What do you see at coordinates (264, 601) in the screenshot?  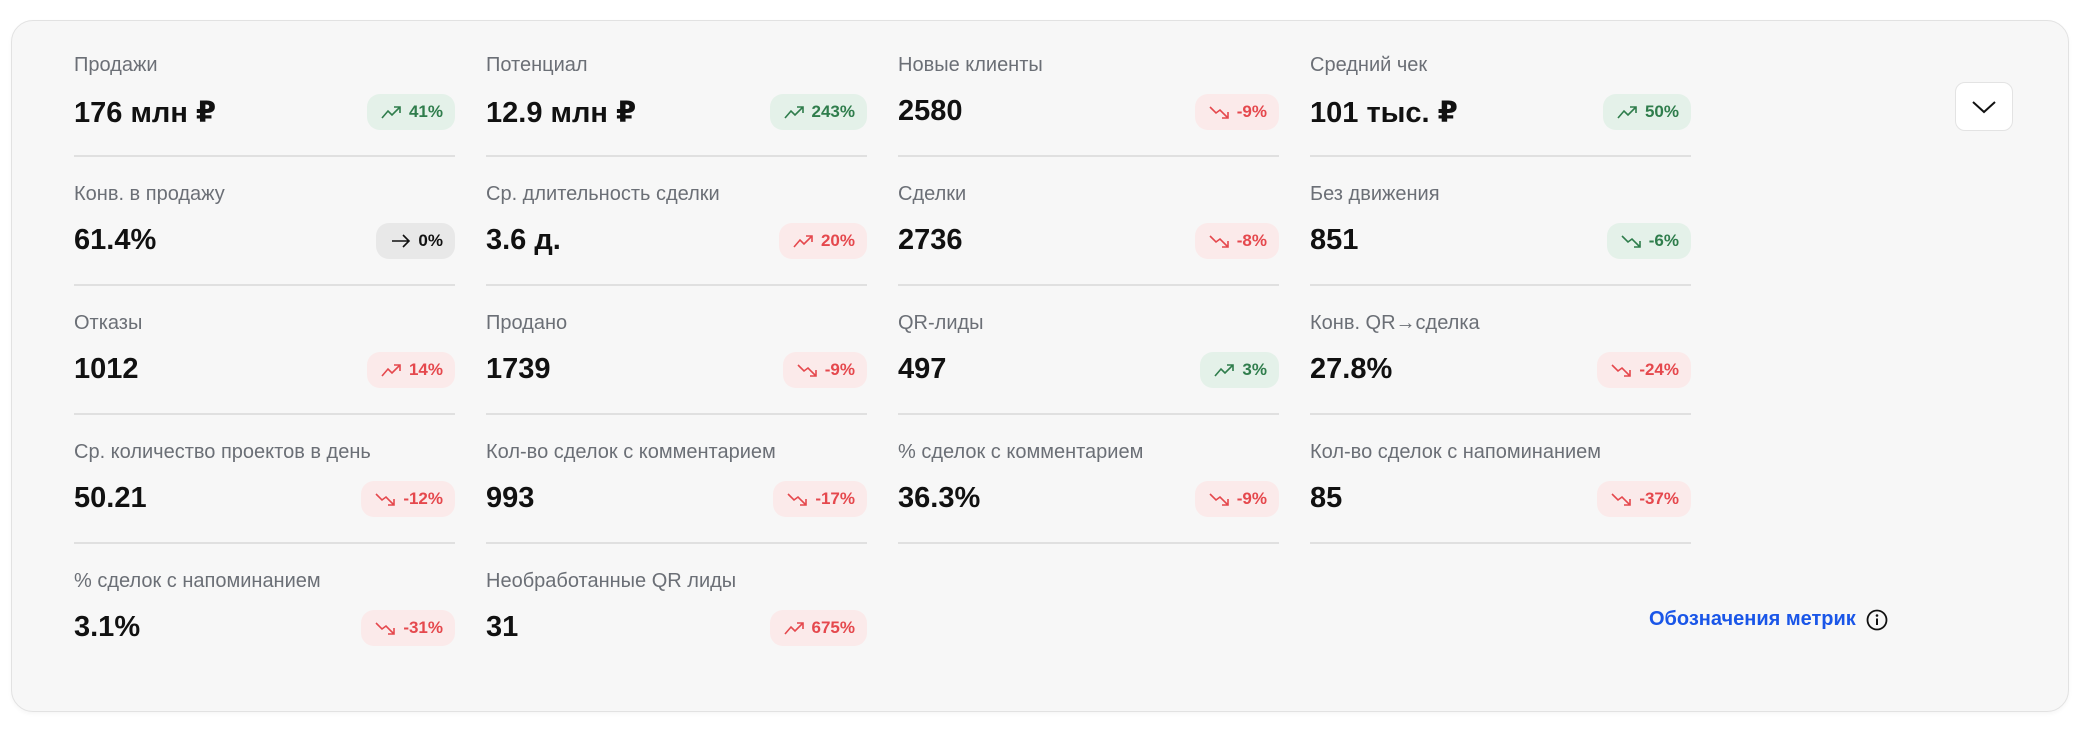 I see `metric-tile: % сделок с напоминанием 3.1% -31%` at bounding box center [264, 601].